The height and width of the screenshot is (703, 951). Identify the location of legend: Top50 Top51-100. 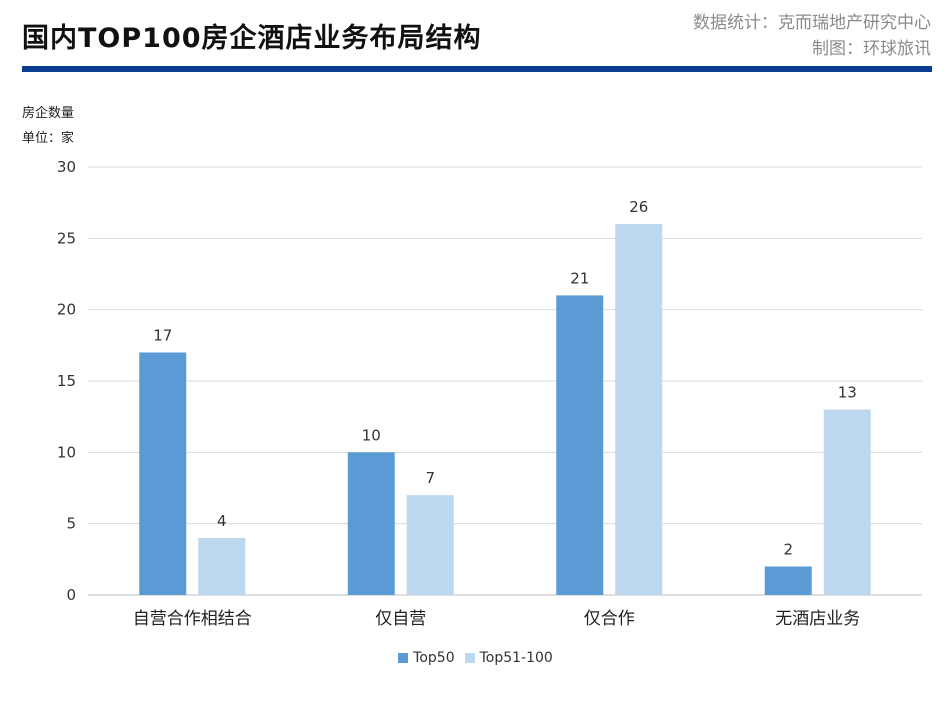
(475, 658).